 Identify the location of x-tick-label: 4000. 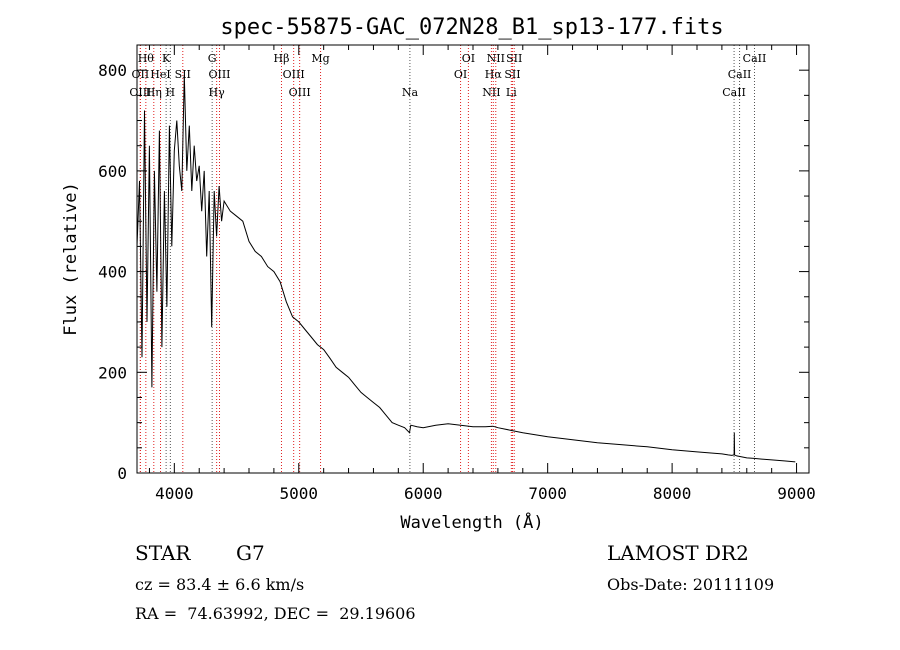
(174, 493).